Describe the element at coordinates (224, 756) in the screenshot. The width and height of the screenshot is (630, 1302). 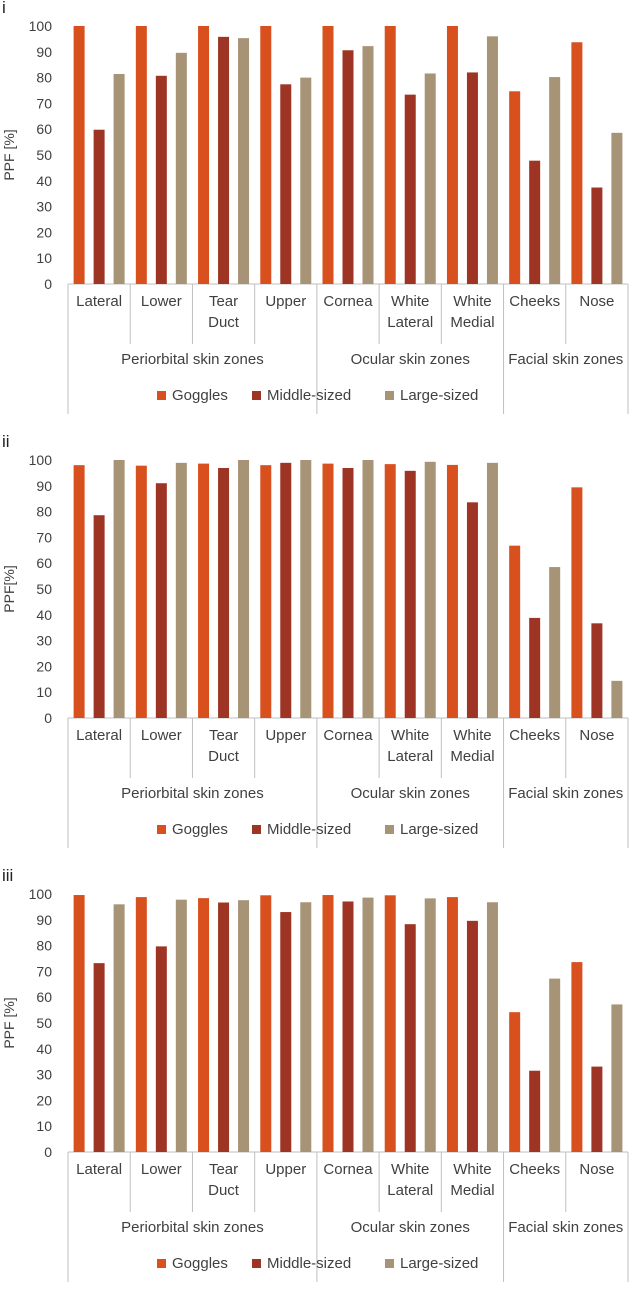
I see `category-label: Duct` at that location.